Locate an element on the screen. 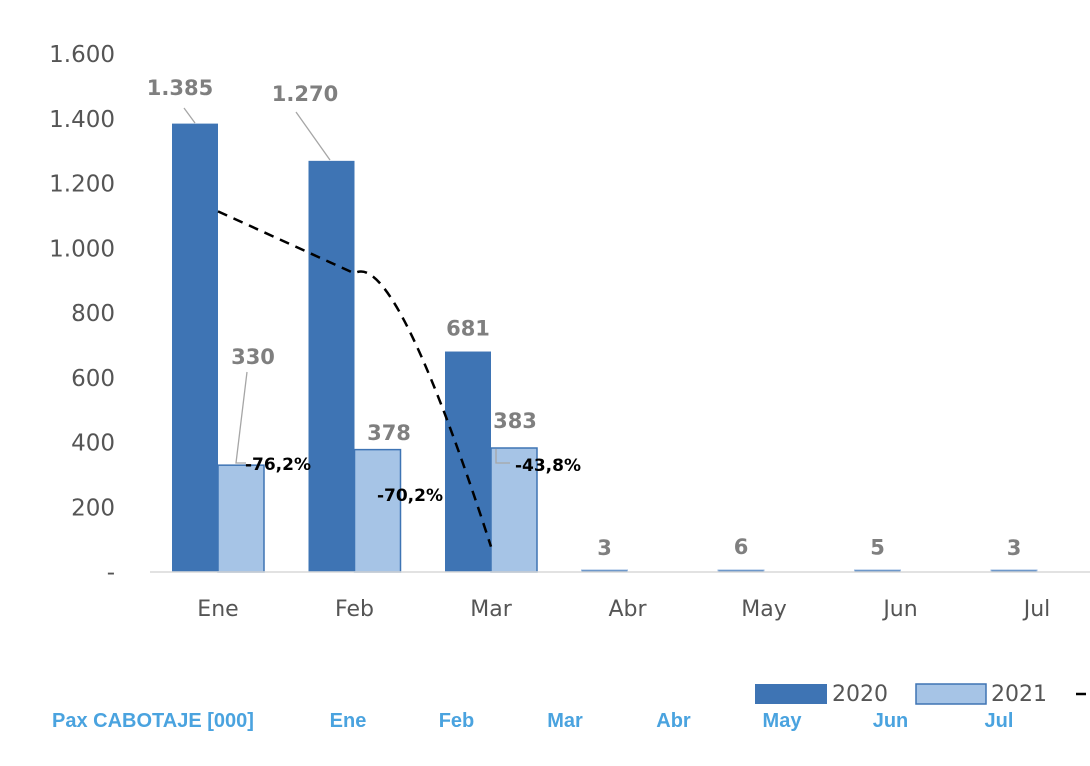  table-column-header: Abr is located at coordinates (673, 721).